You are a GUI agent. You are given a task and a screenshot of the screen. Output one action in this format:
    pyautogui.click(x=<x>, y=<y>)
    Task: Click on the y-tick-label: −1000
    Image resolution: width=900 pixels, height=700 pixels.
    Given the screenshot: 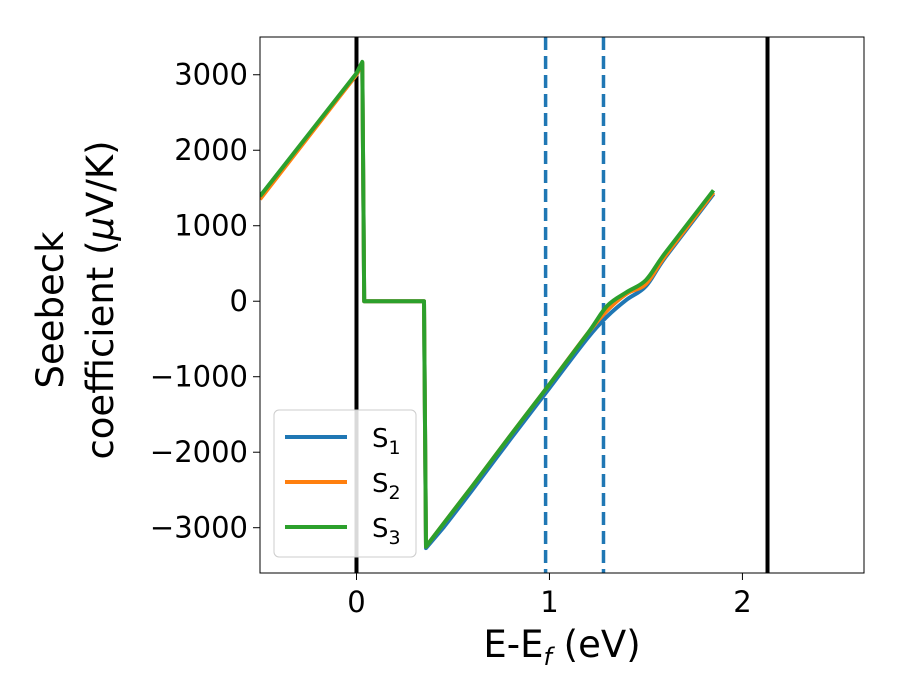 What is the action you would take?
    pyautogui.click(x=199, y=377)
    